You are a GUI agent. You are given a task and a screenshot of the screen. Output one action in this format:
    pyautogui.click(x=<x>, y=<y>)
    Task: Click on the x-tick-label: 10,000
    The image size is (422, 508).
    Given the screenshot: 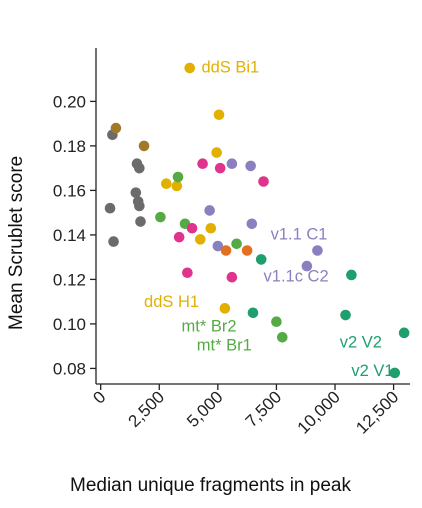 What is the action you would take?
    pyautogui.click(x=319, y=412)
    